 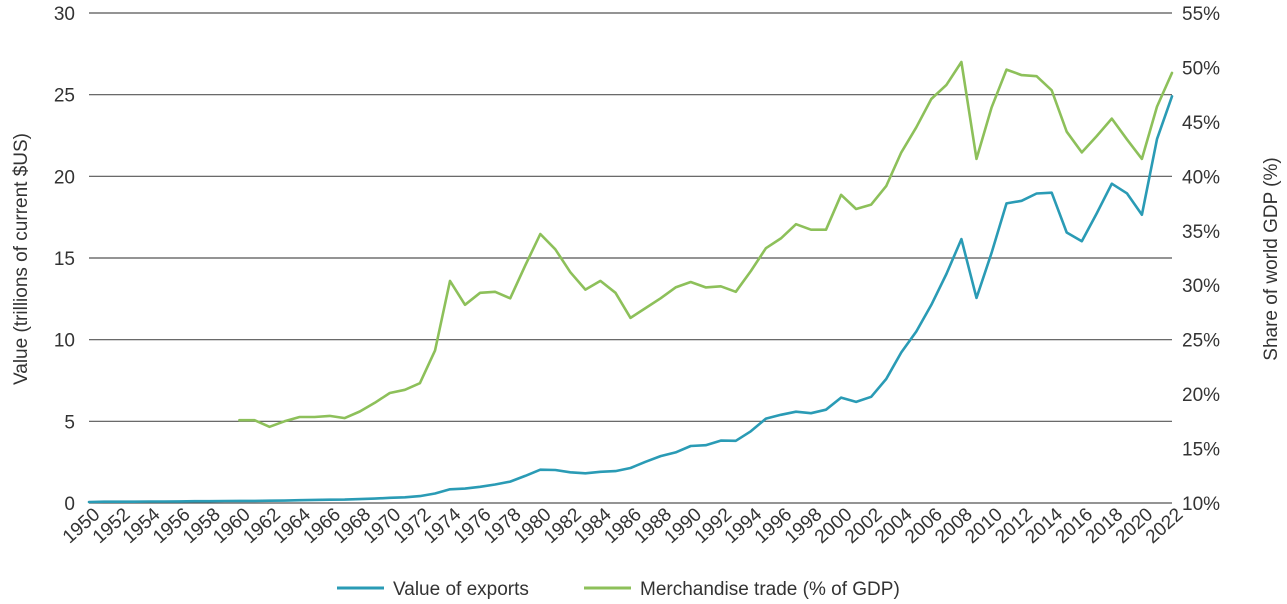 What do you see at coordinates (770, 589) in the screenshot?
I see `legend-label-trade: Merchandise trade (% of GDP)` at bounding box center [770, 589].